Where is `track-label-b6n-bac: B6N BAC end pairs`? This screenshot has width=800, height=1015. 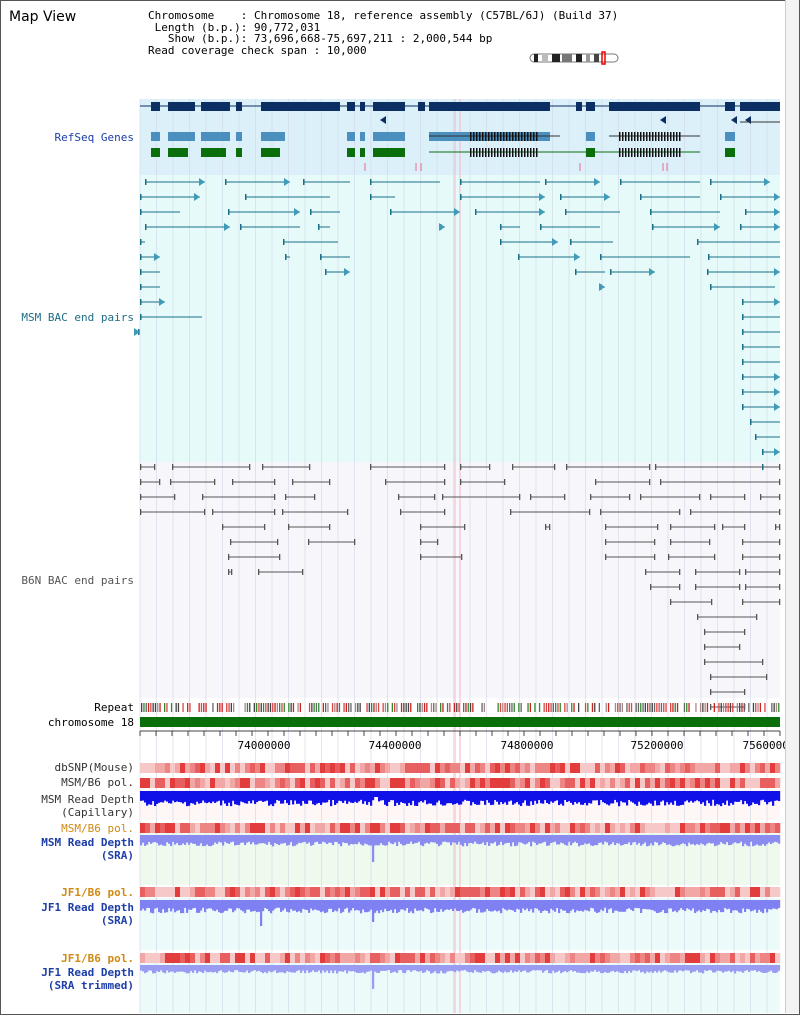 track-label-b6n-bac: B6N BAC end pairs is located at coordinates (77, 580).